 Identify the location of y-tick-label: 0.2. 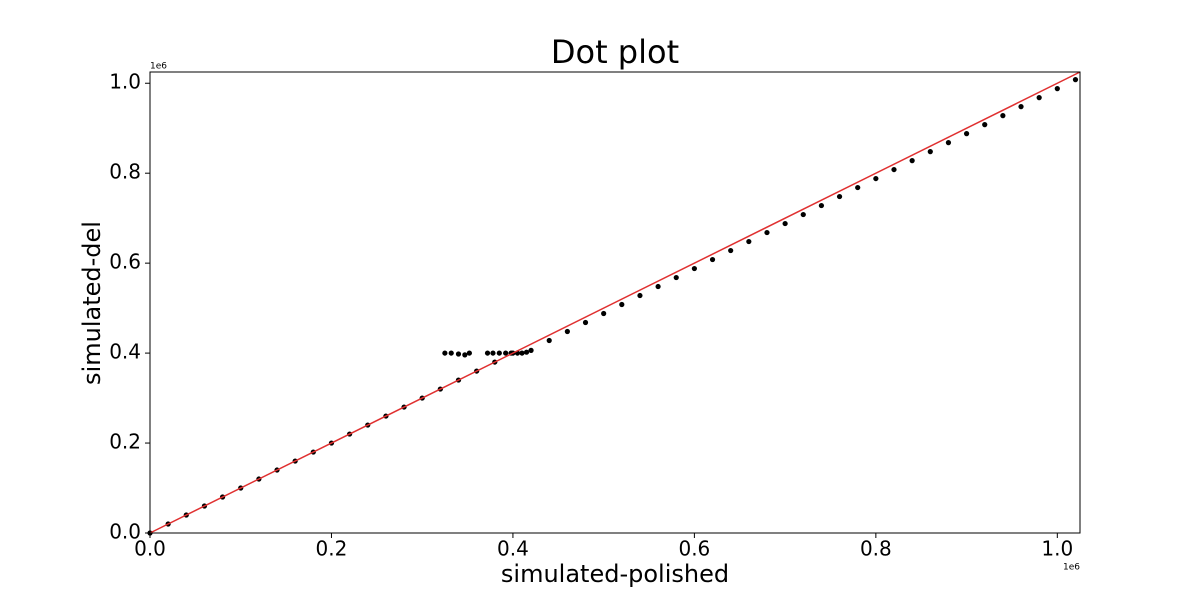
(125, 442).